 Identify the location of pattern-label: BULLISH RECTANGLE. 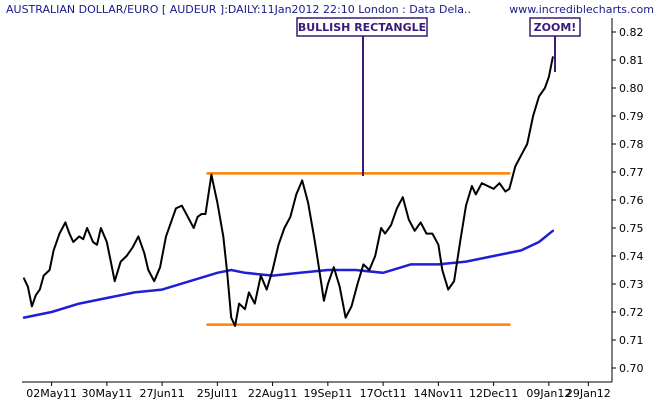
(362, 27).